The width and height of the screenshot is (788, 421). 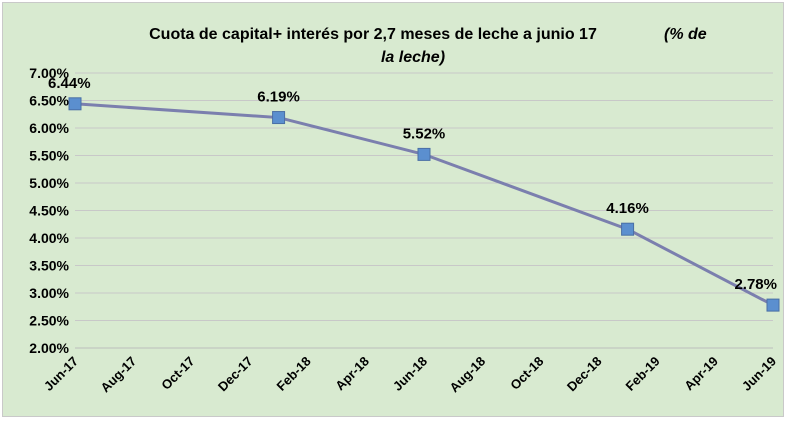 What do you see at coordinates (49, 321) in the screenshot?
I see `y-tick-label: 2.50%` at bounding box center [49, 321].